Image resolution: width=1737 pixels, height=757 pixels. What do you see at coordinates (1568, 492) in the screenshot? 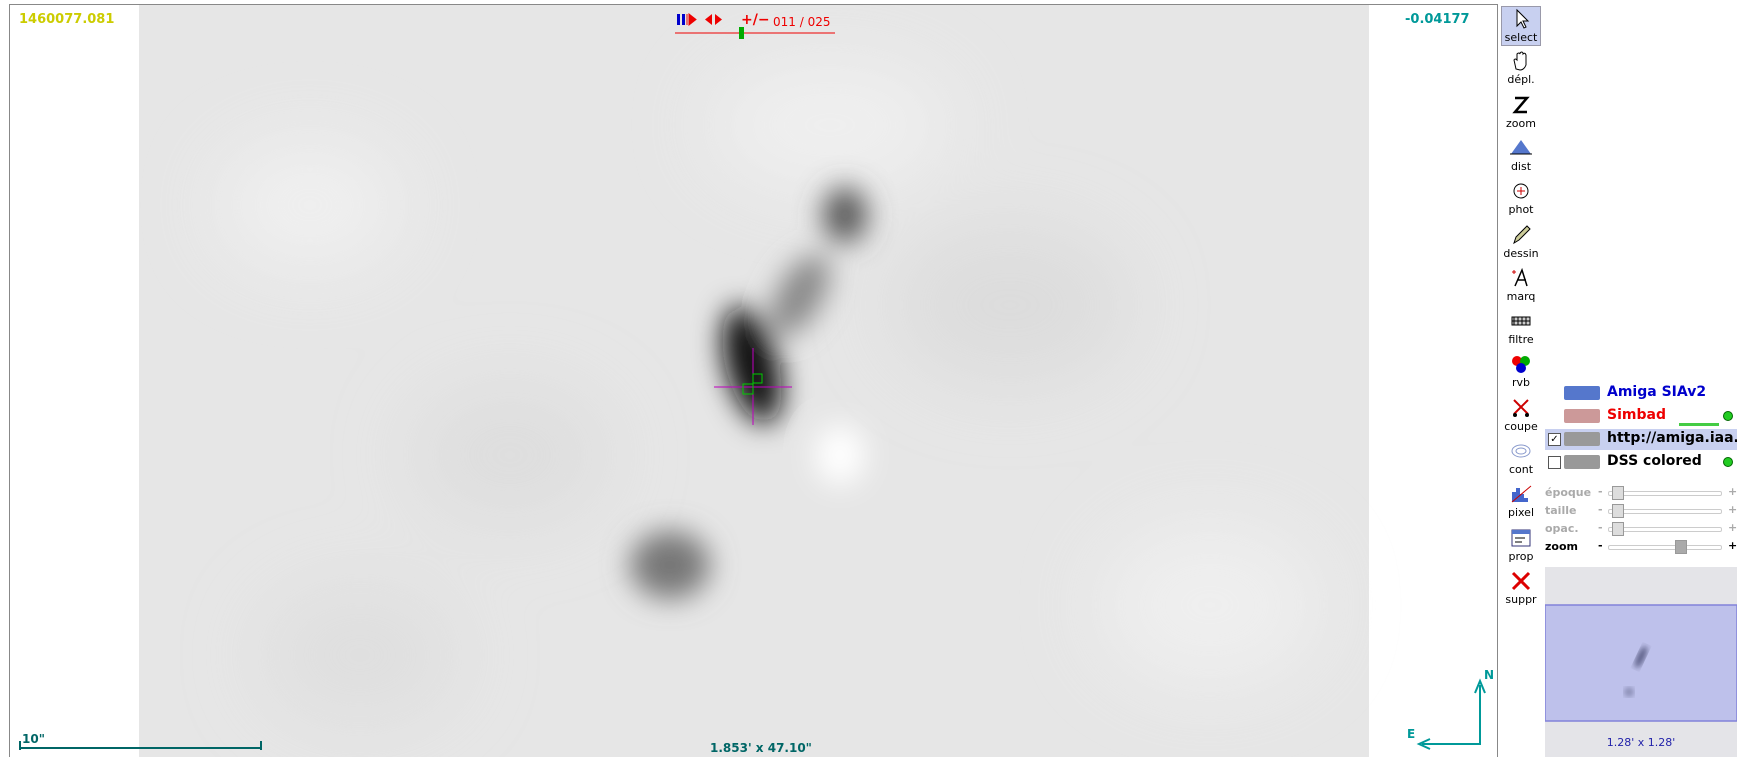
I see `slider-label: époque` at bounding box center [1568, 492].